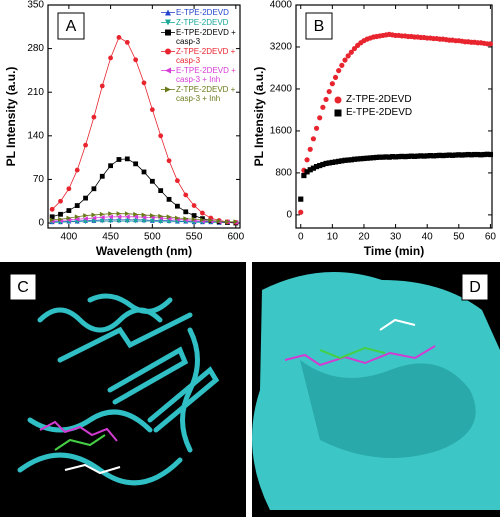 The height and width of the screenshot is (517, 500). I want to click on panel-label: A, so click(71, 26).